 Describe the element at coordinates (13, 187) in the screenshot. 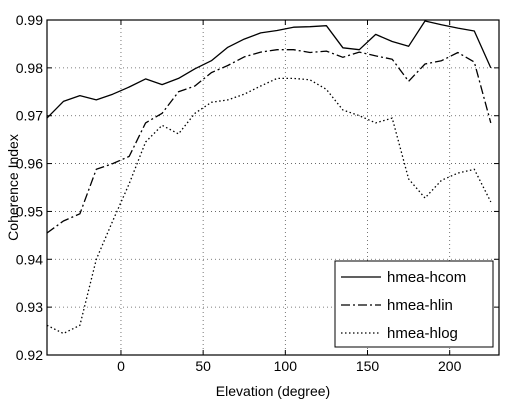

I see `y-axis-label: Coherence Index` at that location.